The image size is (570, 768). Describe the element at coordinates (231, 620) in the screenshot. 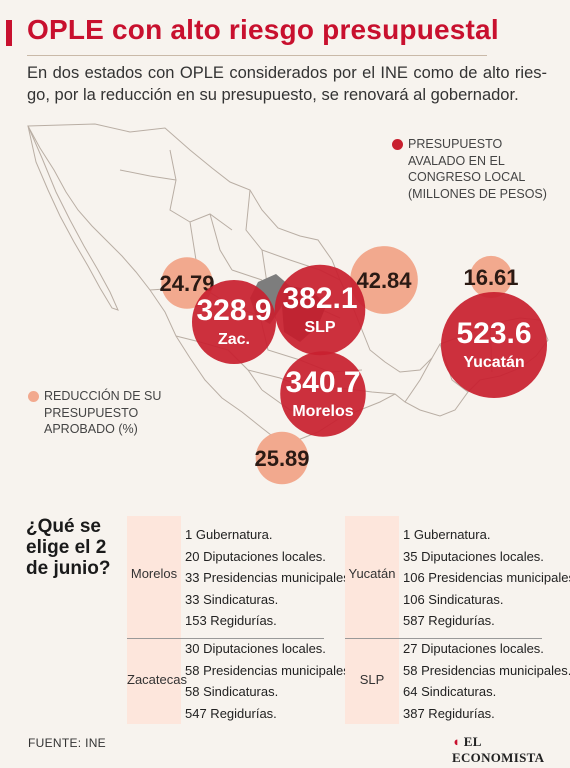

I see `election-item: 153 Regidurías.` at that location.